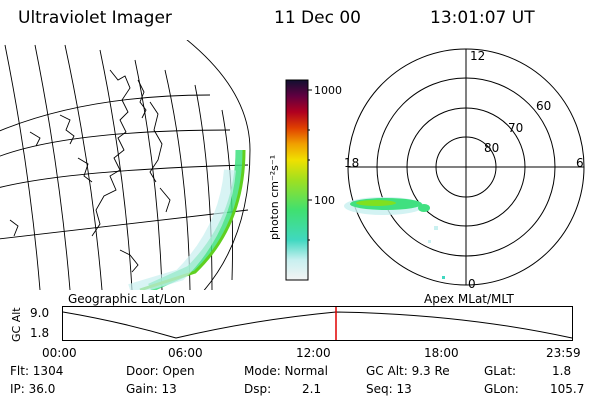  I want to click on glon-label: GLon:, so click(501, 389).